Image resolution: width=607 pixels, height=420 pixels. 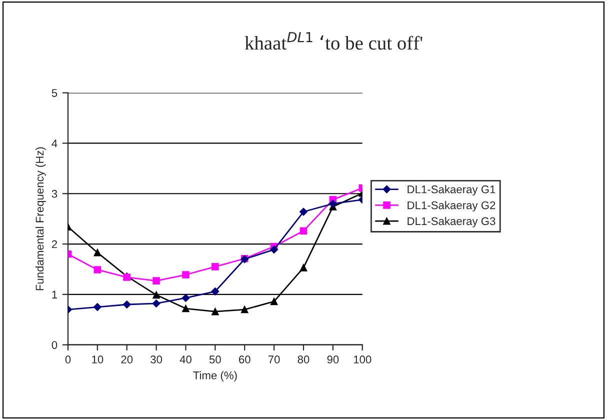 What do you see at coordinates (55, 93) in the screenshot?
I see `y-tick-label: 5` at bounding box center [55, 93].